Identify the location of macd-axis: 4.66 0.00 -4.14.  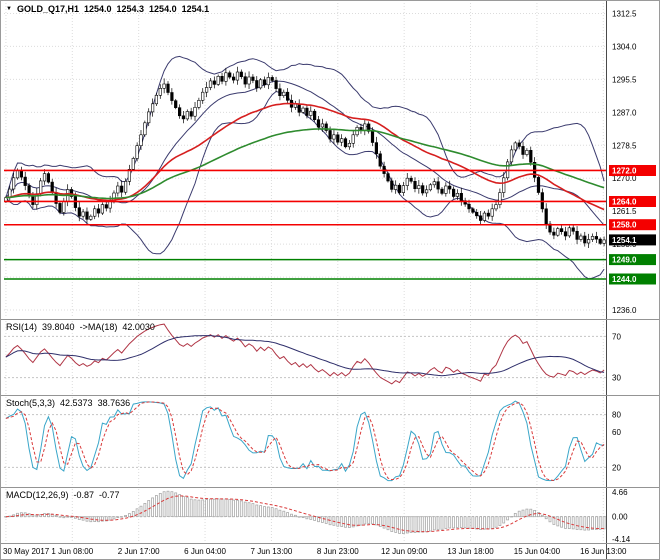
(621, 515).